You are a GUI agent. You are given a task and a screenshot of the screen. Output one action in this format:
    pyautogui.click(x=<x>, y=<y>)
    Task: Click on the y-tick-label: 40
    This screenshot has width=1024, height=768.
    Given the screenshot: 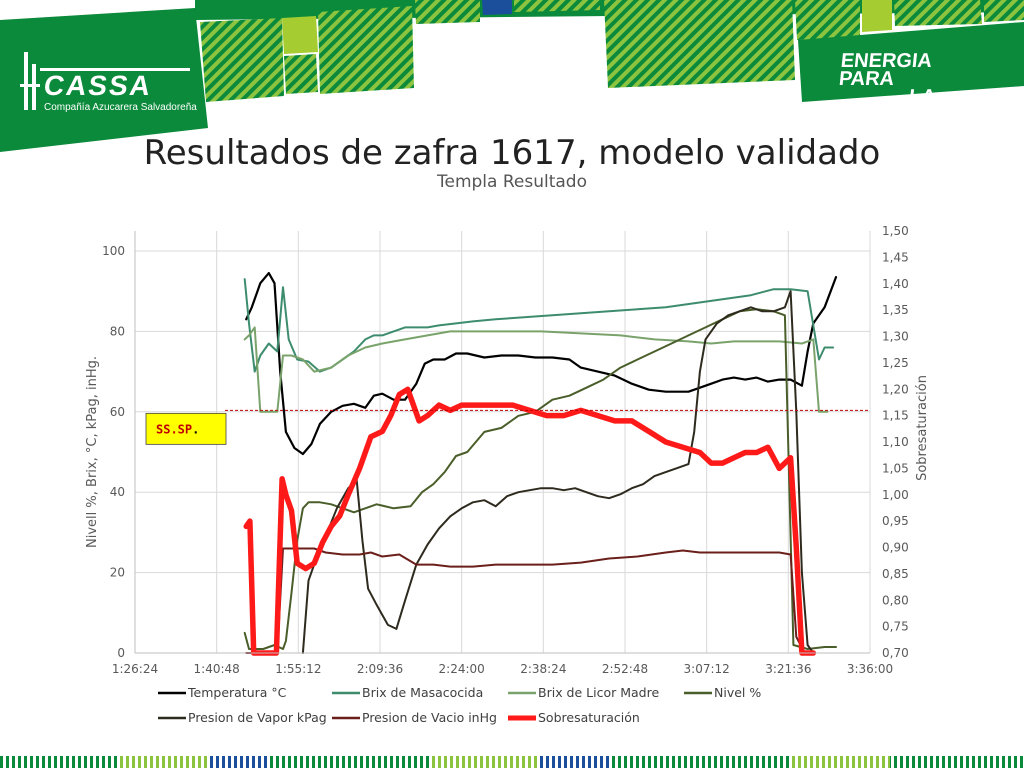 What is the action you would take?
    pyautogui.click(x=117, y=492)
    